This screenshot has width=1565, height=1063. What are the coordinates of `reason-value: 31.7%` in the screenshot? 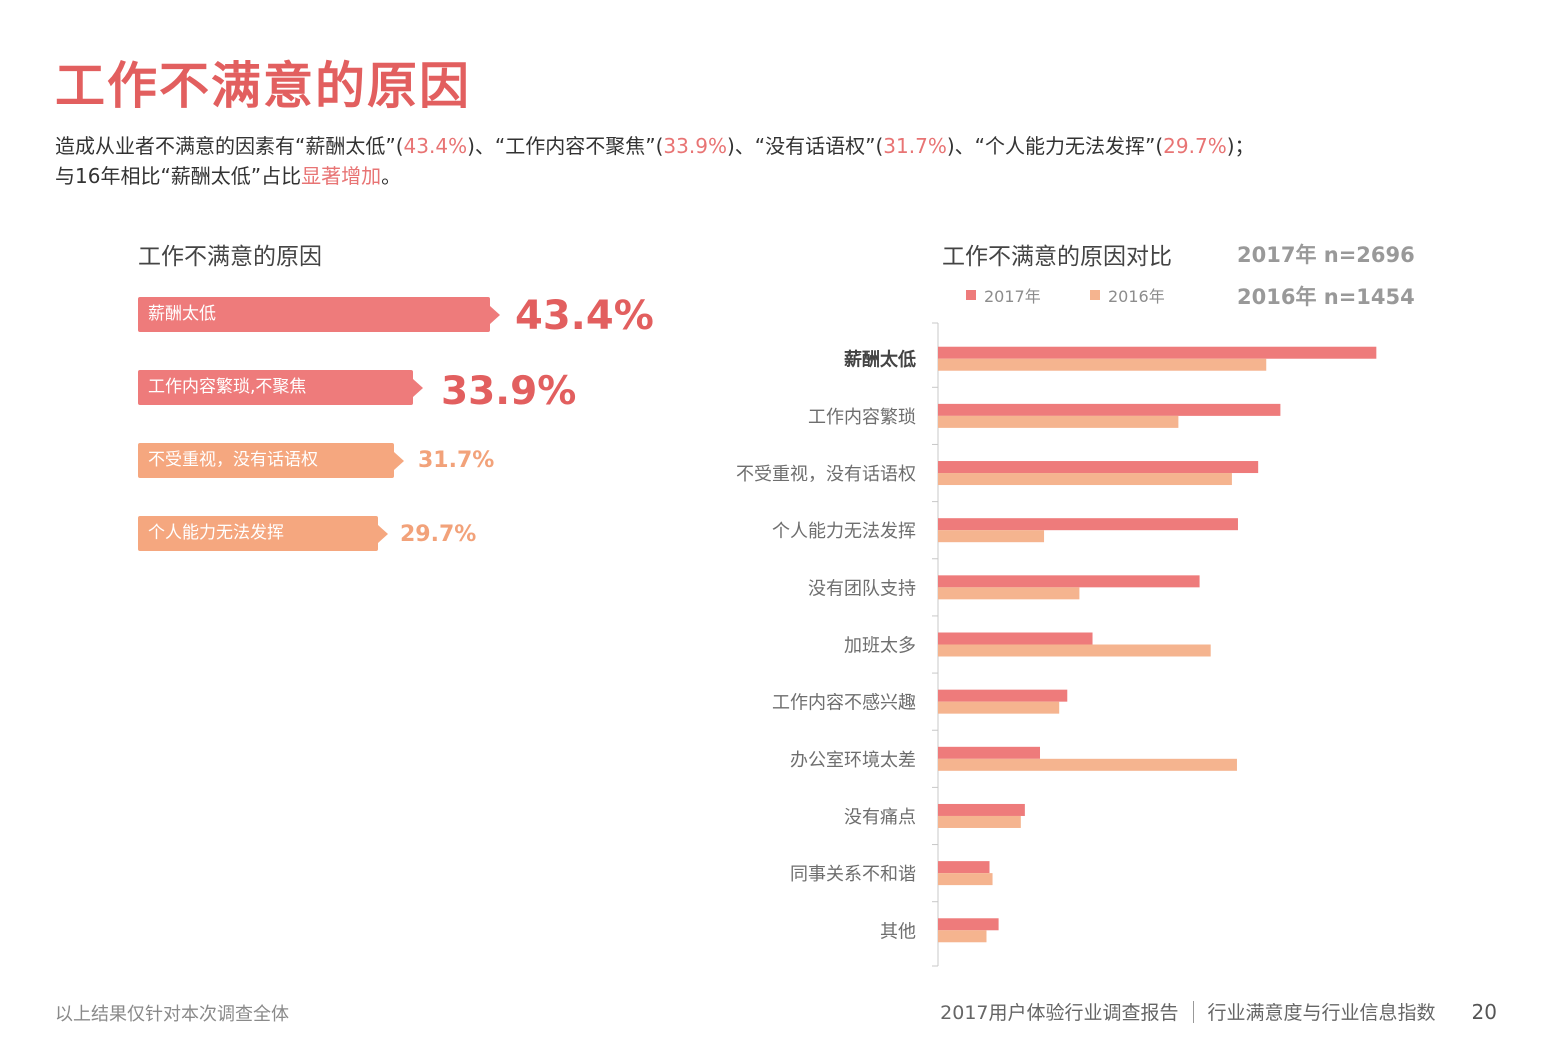 It's located at (456, 460).